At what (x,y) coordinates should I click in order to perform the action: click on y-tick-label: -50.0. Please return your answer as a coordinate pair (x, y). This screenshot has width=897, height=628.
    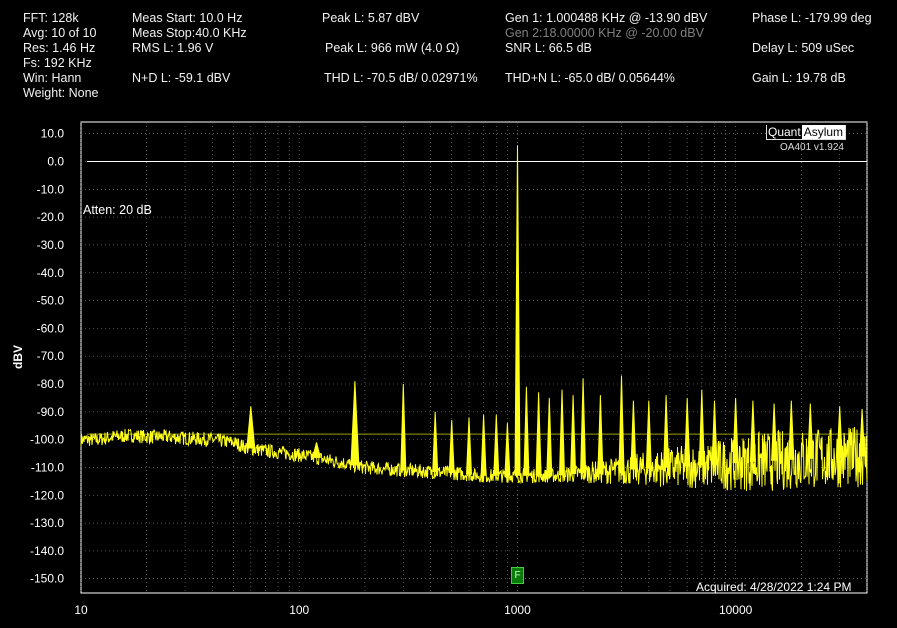
    Looking at the image, I should click on (51, 301).